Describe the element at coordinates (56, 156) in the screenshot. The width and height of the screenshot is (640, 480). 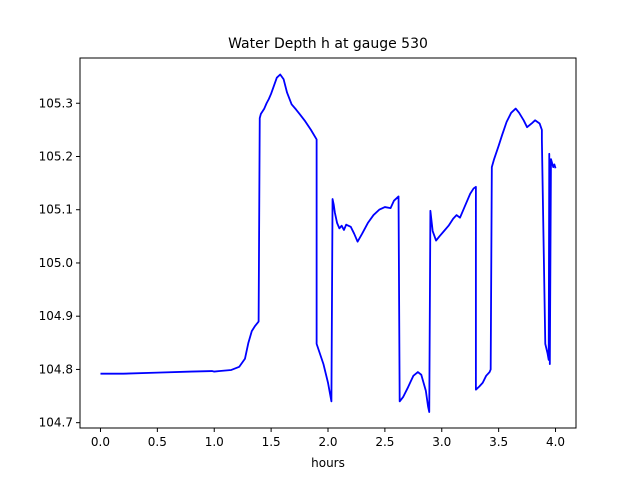
I see `y-tick-label: 105.2` at that location.